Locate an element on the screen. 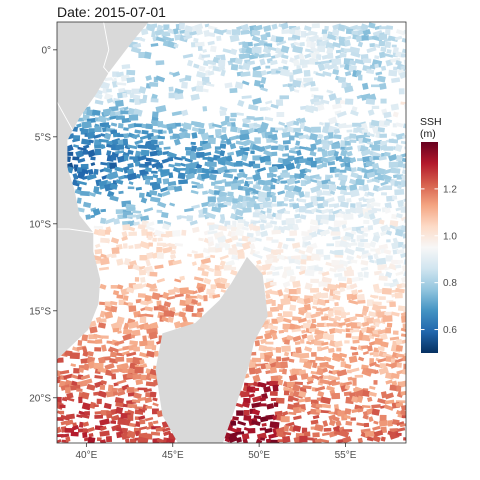 The width and height of the screenshot is (480, 480). legend-title-line1: SSH is located at coordinates (431, 122).